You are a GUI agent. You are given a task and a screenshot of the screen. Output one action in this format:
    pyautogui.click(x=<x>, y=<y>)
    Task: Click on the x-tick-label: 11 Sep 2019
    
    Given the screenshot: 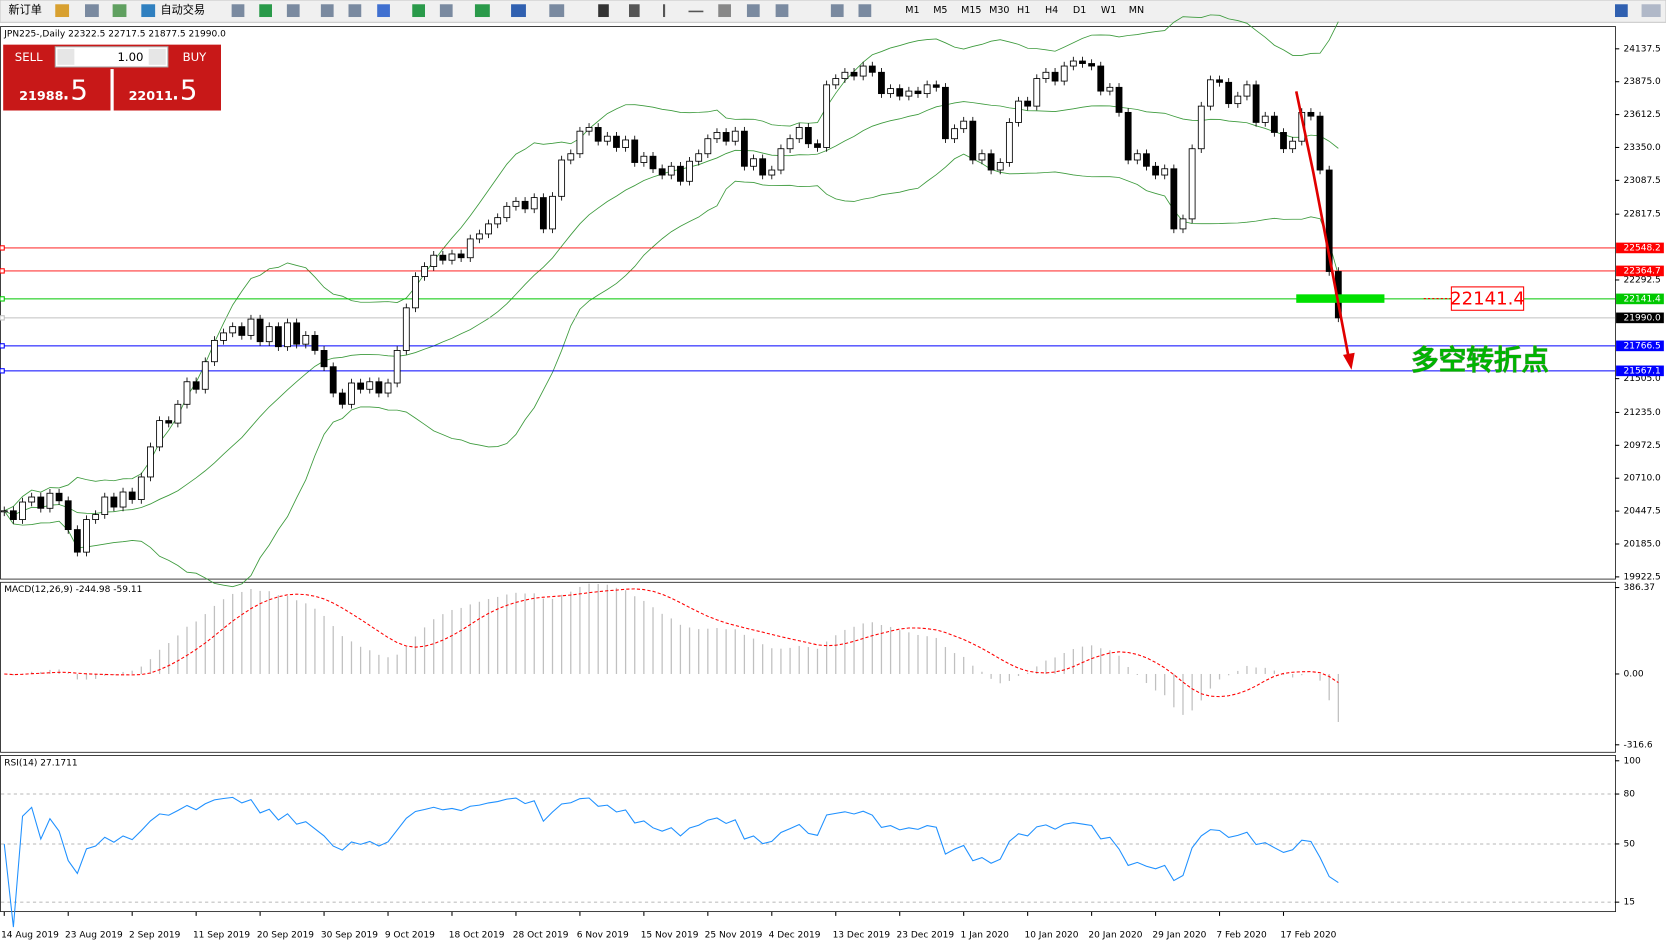 What is the action you would take?
    pyautogui.click(x=221, y=936)
    